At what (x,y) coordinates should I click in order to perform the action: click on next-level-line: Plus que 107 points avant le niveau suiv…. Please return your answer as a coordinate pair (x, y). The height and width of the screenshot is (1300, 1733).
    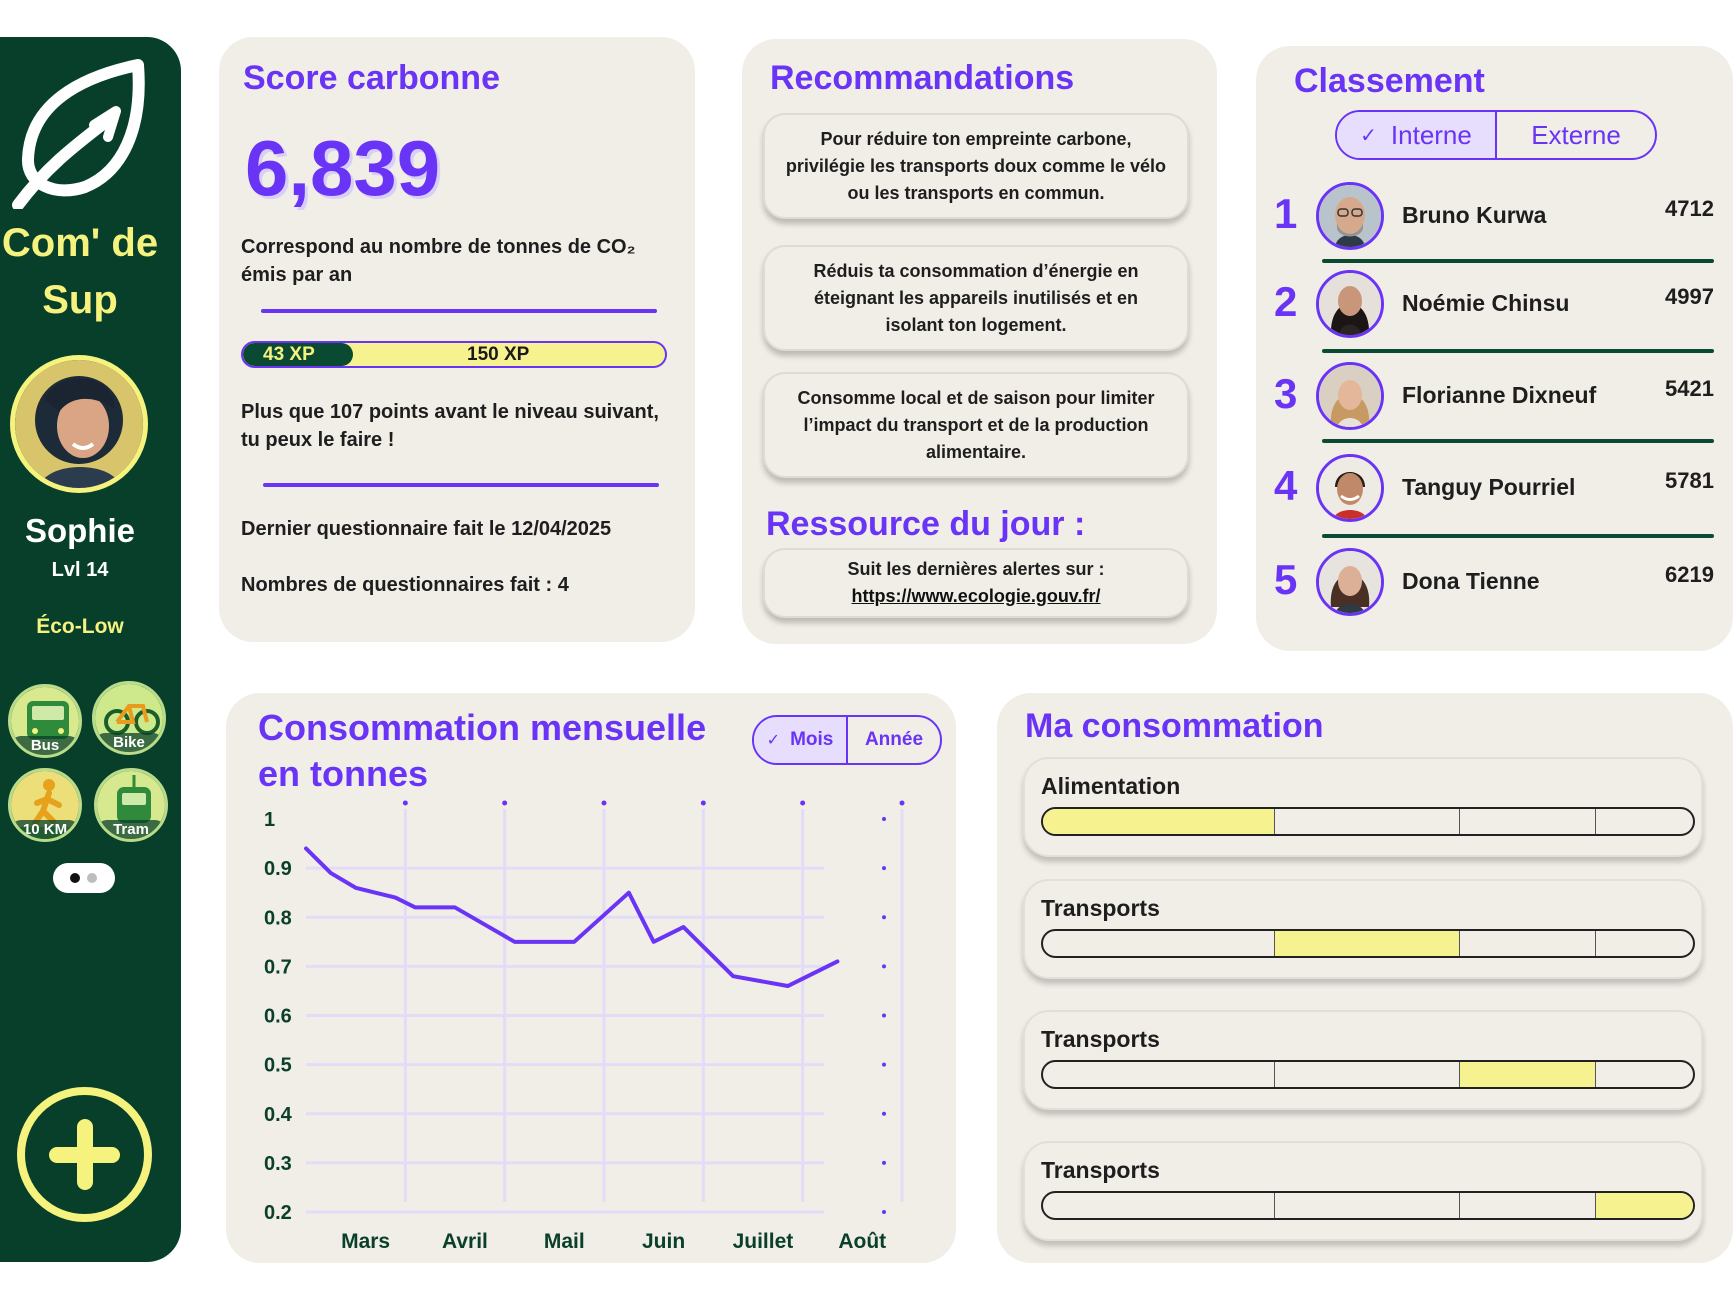
    Looking at the image, I should click on (450, 412).